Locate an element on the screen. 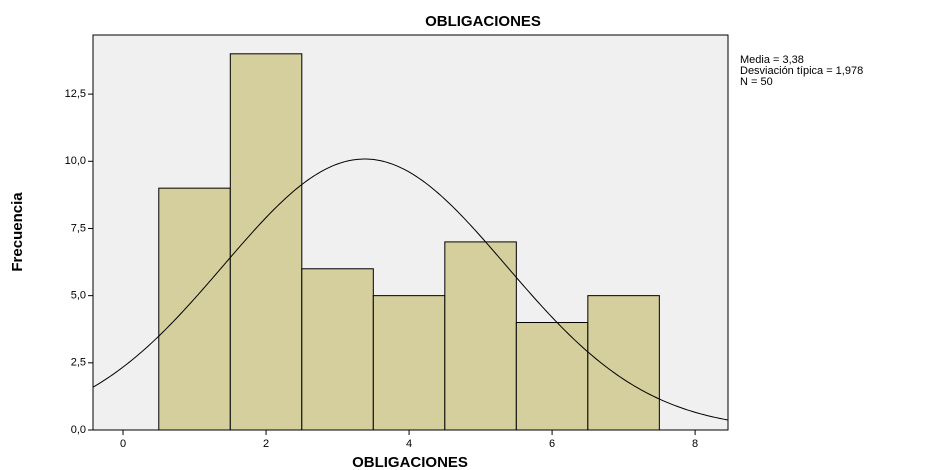 The height and width of the screenshot is (470, 930). y-axis-label: Frecuencia is located at coordinates (17, 232).